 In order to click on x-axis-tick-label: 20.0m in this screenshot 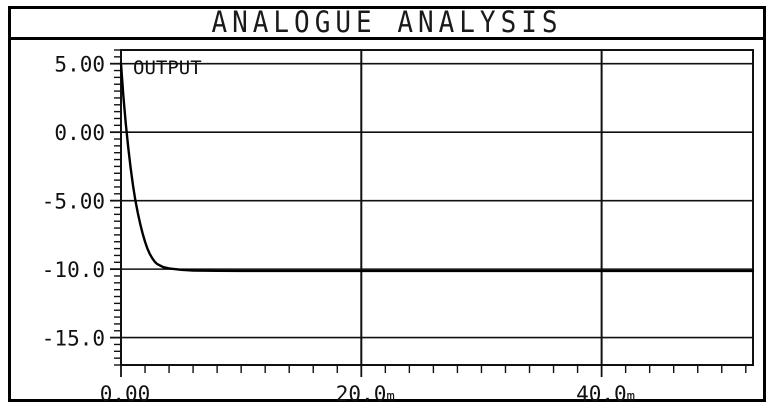, I will do `click(365, 392)`.